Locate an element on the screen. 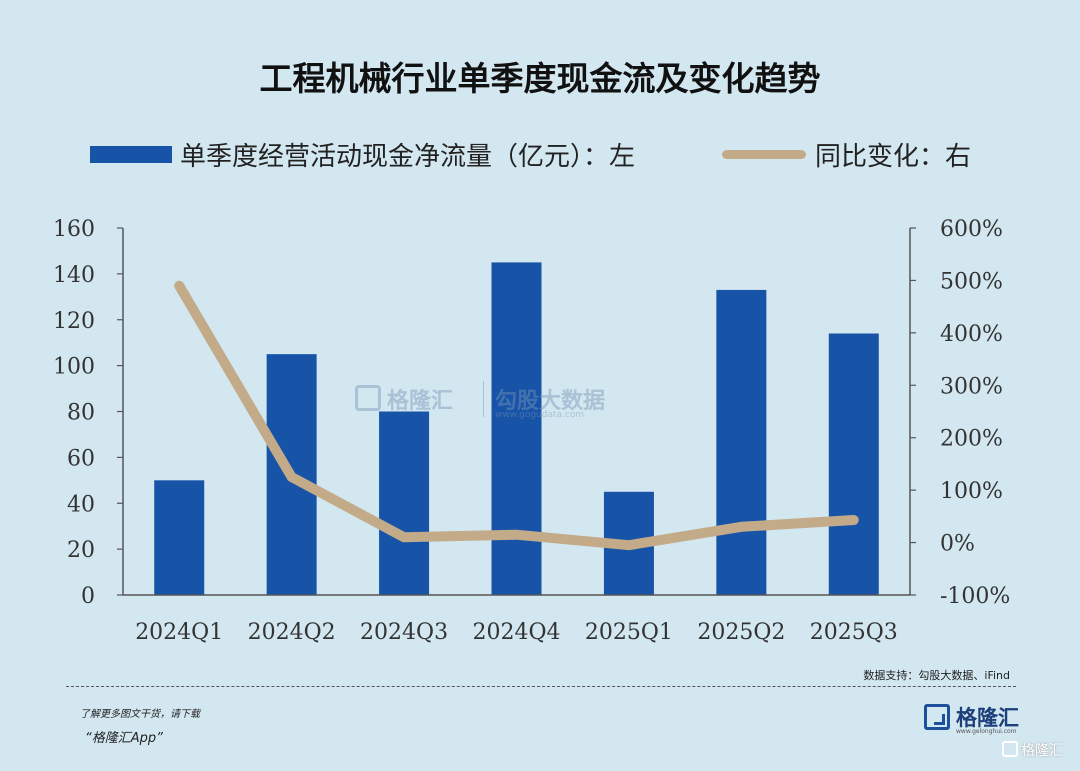 Image resolution: width=1080 pixels, height=771 pixels. bar-2024Q3 is located at coordinates (404, 503).